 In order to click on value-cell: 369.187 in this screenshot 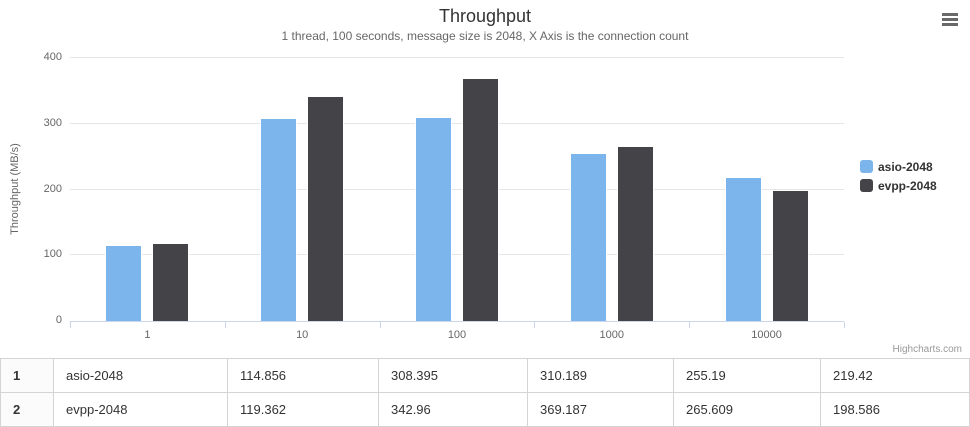, I will do `click(600, 409)`.